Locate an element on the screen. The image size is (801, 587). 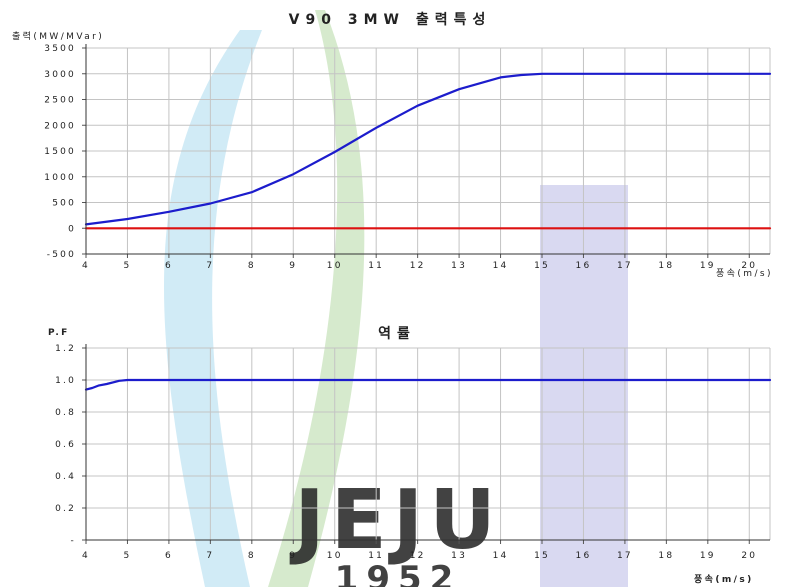
y-tick-label: 3000 is located at coordinates (60, 75).